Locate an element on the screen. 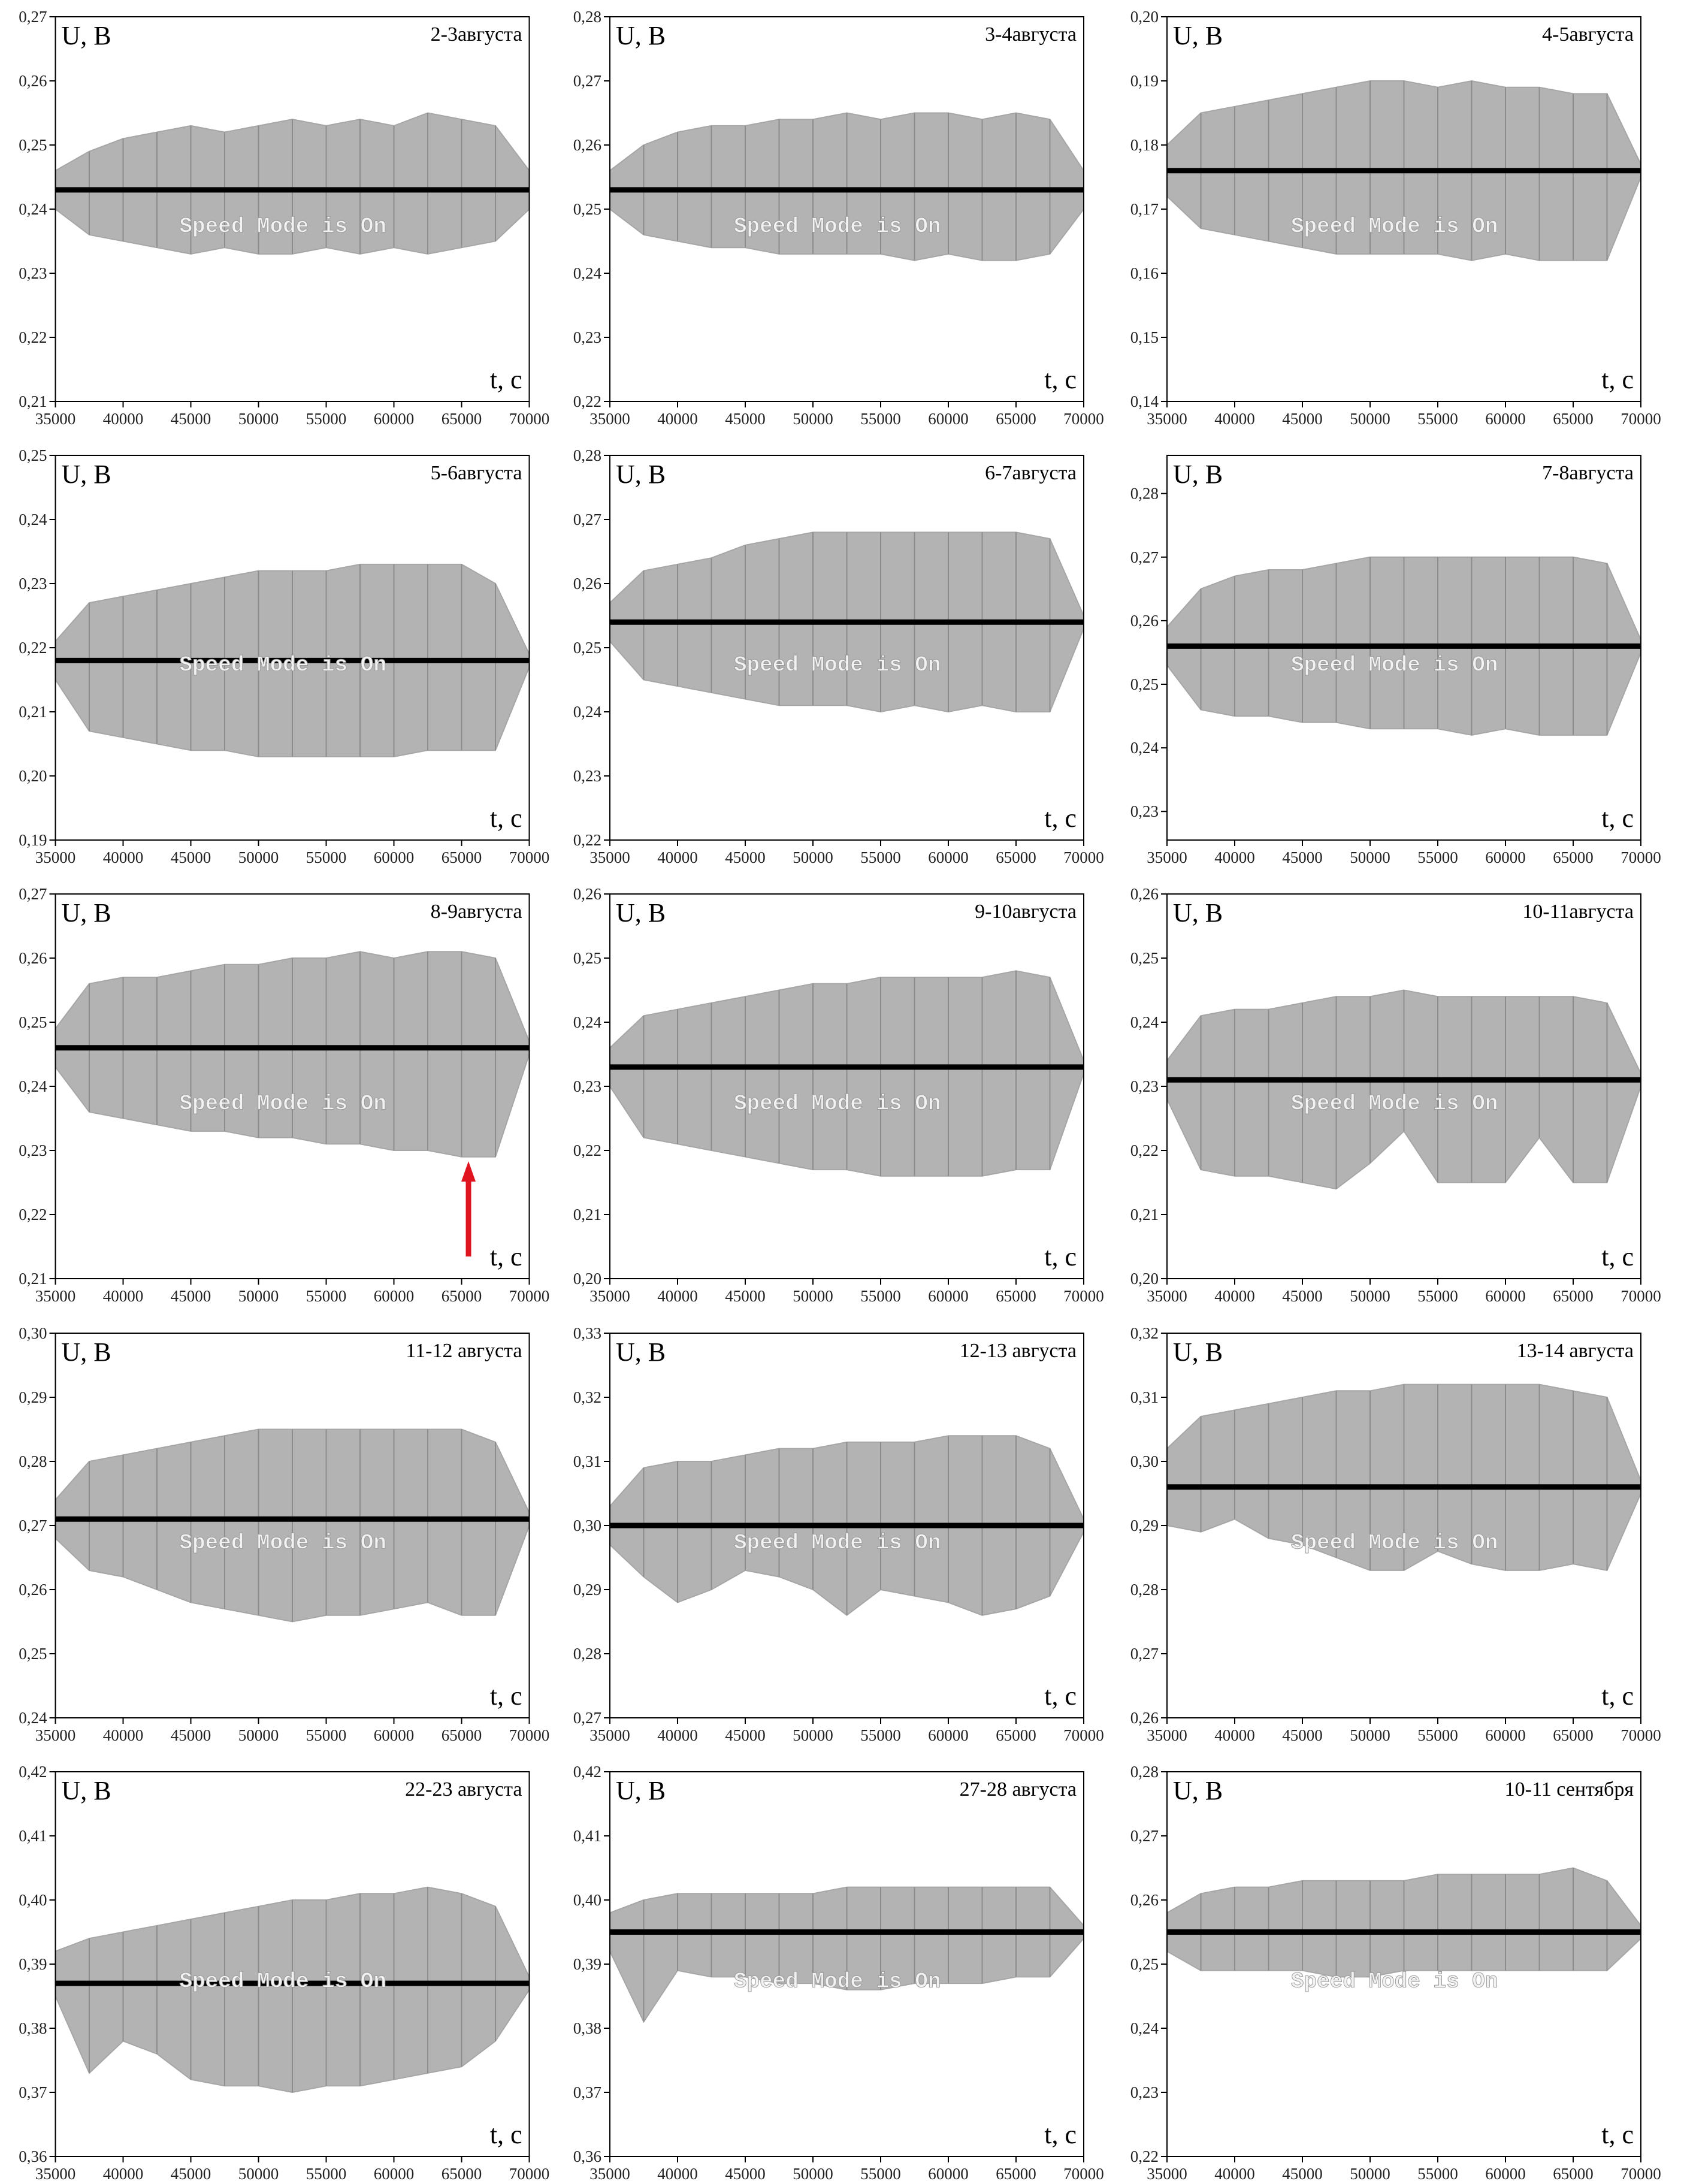 Image resolution: width=1681 pixels, height=2184 pixels. panel-title: 6-7августа is located at coordinates (1031, 473).